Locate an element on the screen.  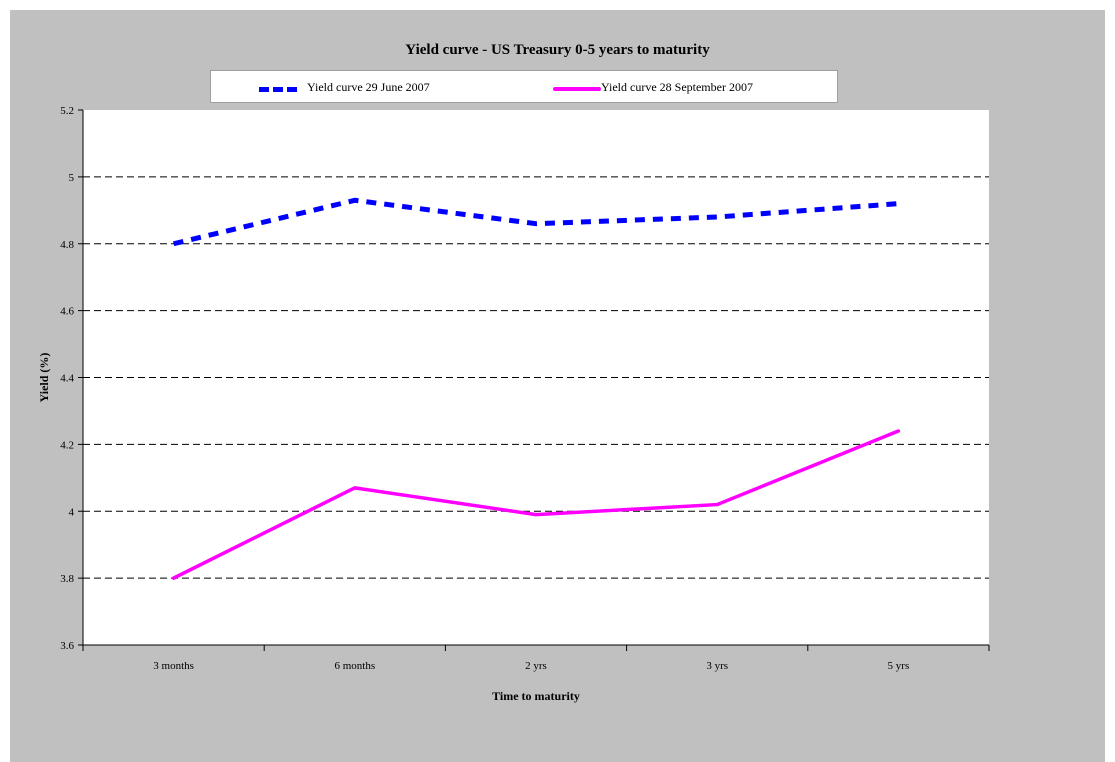
legend-swatch-september is located at coordinates (577, 89).